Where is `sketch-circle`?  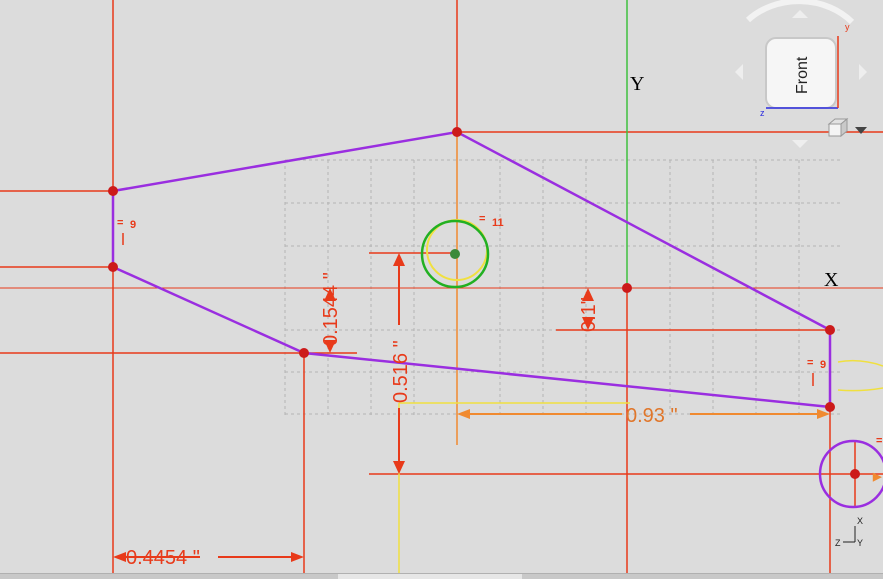
sketch-circle is located at coordinates (455, 254).